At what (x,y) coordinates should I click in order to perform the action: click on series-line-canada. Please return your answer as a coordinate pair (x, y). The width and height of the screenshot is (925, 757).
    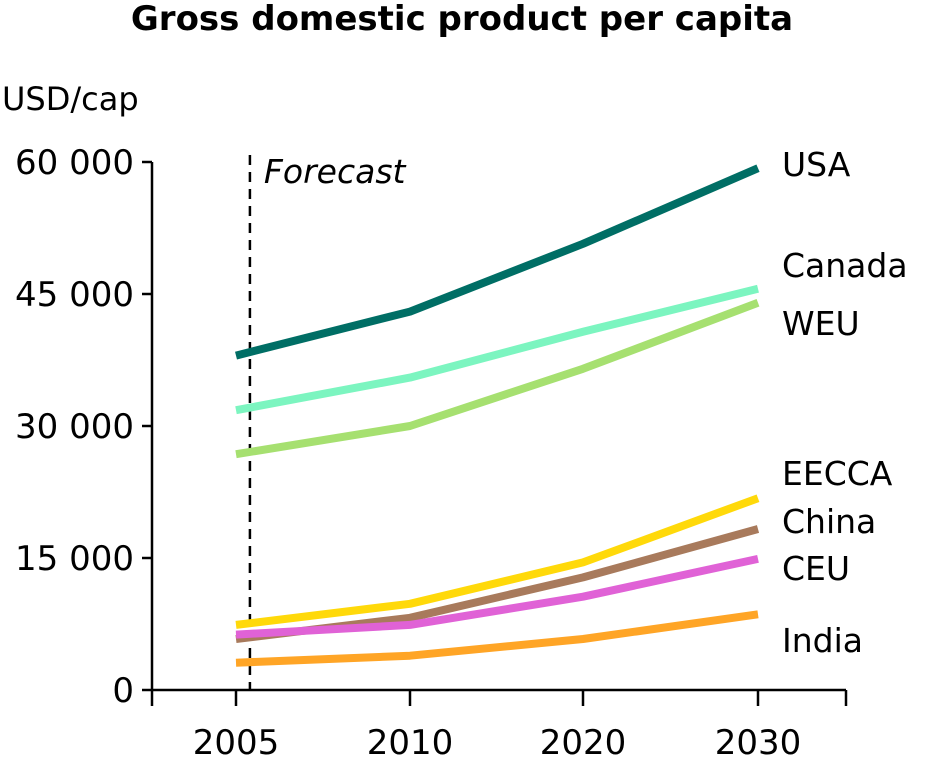
    Looking at the image, I should click on (497, 349).